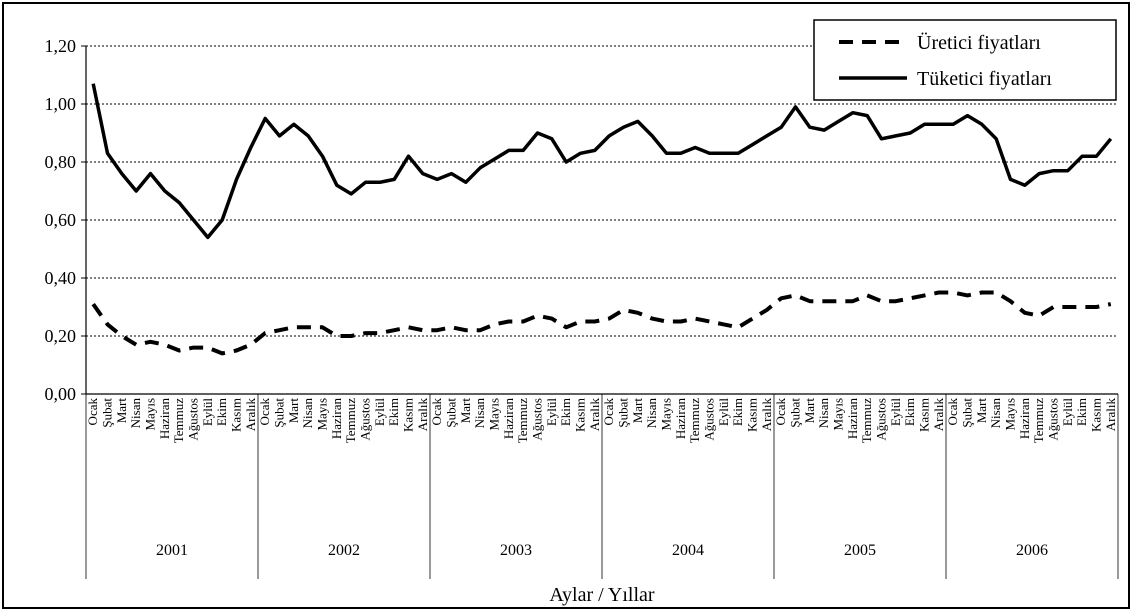 The image size is (1134, 613). Describe the element at coordinates (61, 46) in the screenshot. I see `y-tick-label: 1,20` at that location.